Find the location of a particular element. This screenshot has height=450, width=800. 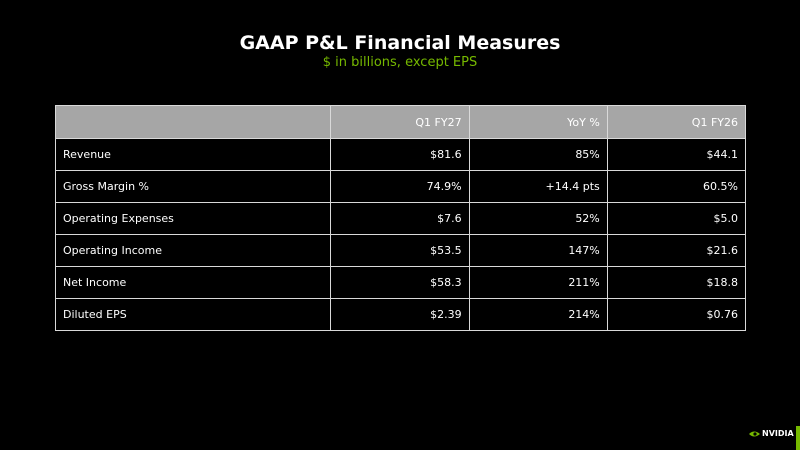

column-header: Q1 FY27 is located at coordinates (400, 122).